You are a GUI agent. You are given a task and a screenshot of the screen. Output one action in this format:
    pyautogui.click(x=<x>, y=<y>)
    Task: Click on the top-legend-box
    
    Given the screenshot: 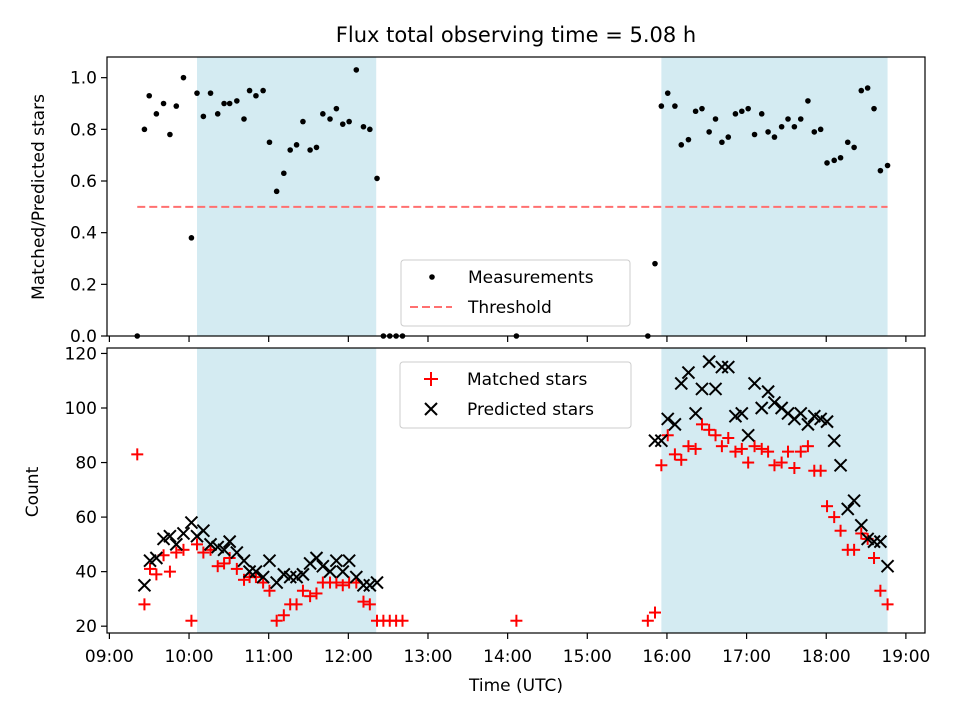 What is the action you would take?
    pyautogui.click(x=515, y=293)
    